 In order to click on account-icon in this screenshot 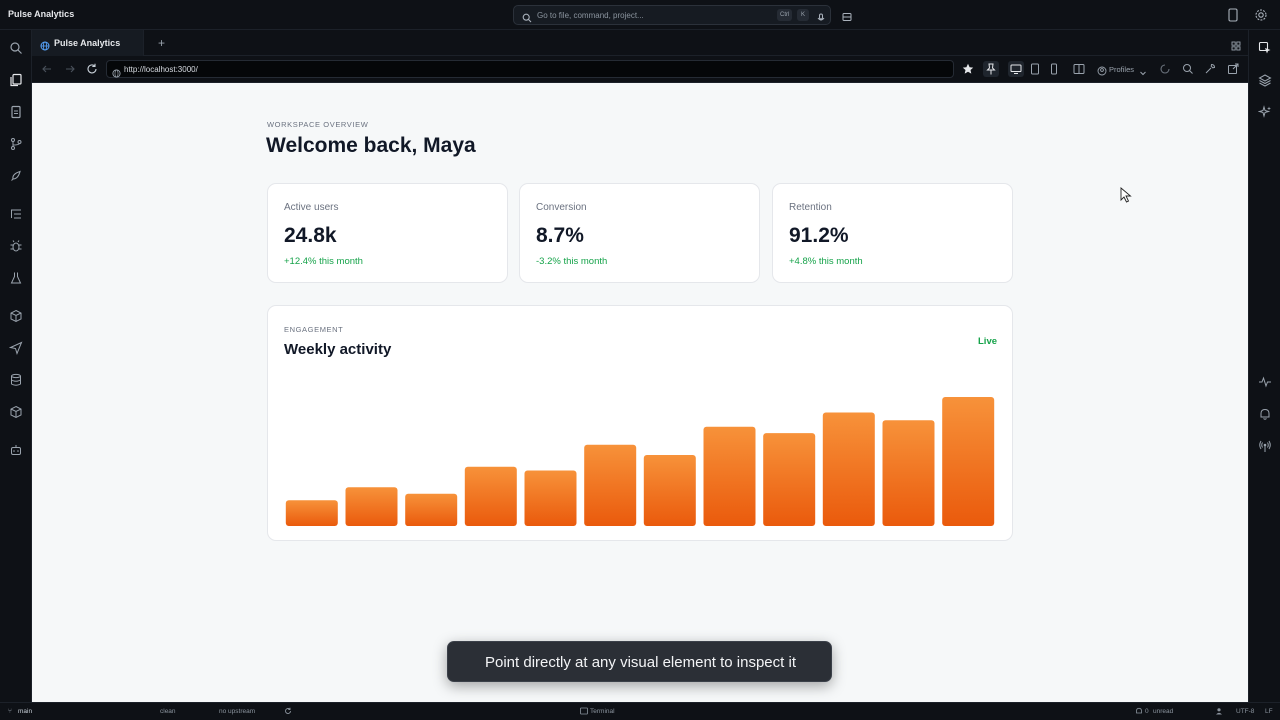, I will do `click(1219, 712)`.